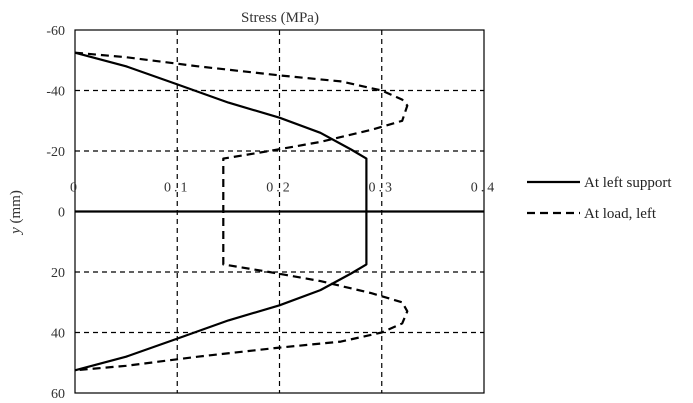 This screenshot has width=693, height=403. I want to click on x-tick-label: 0.3, so click(382, 188).